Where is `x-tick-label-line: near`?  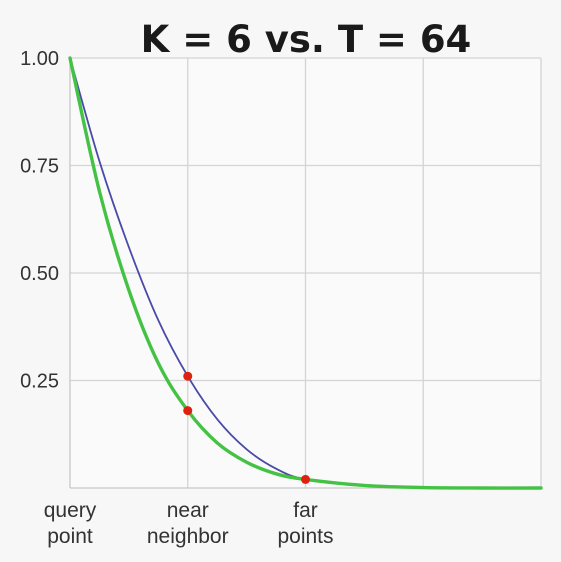 x-tick-label-line: near is located at coordinates (188, 510).